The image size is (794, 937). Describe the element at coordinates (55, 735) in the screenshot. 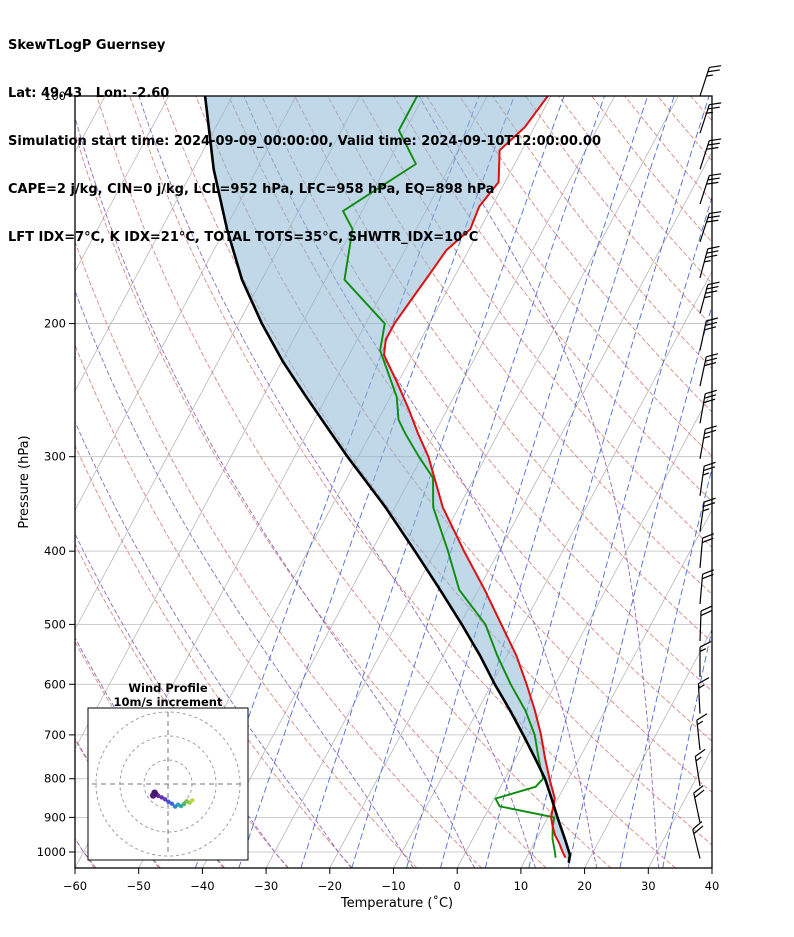

I see `svg-text: 700` at that location.